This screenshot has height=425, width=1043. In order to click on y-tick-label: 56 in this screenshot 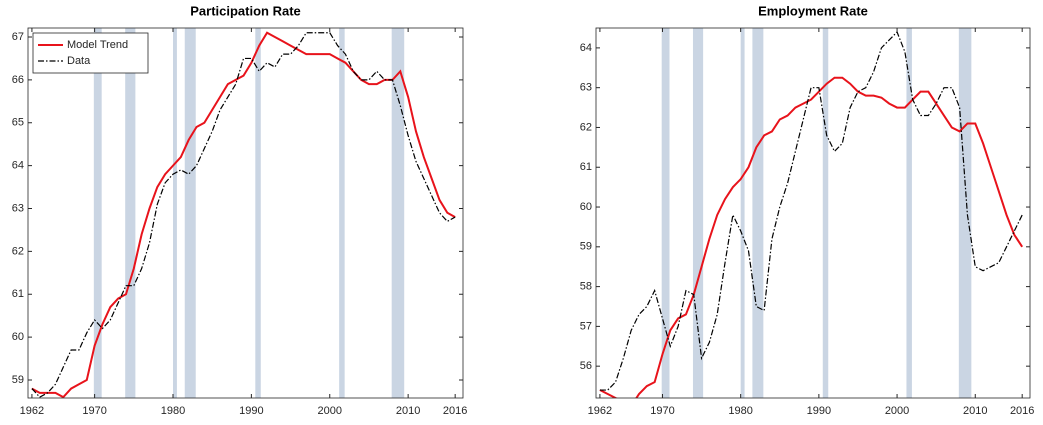, I will do `click(586, 366)`.